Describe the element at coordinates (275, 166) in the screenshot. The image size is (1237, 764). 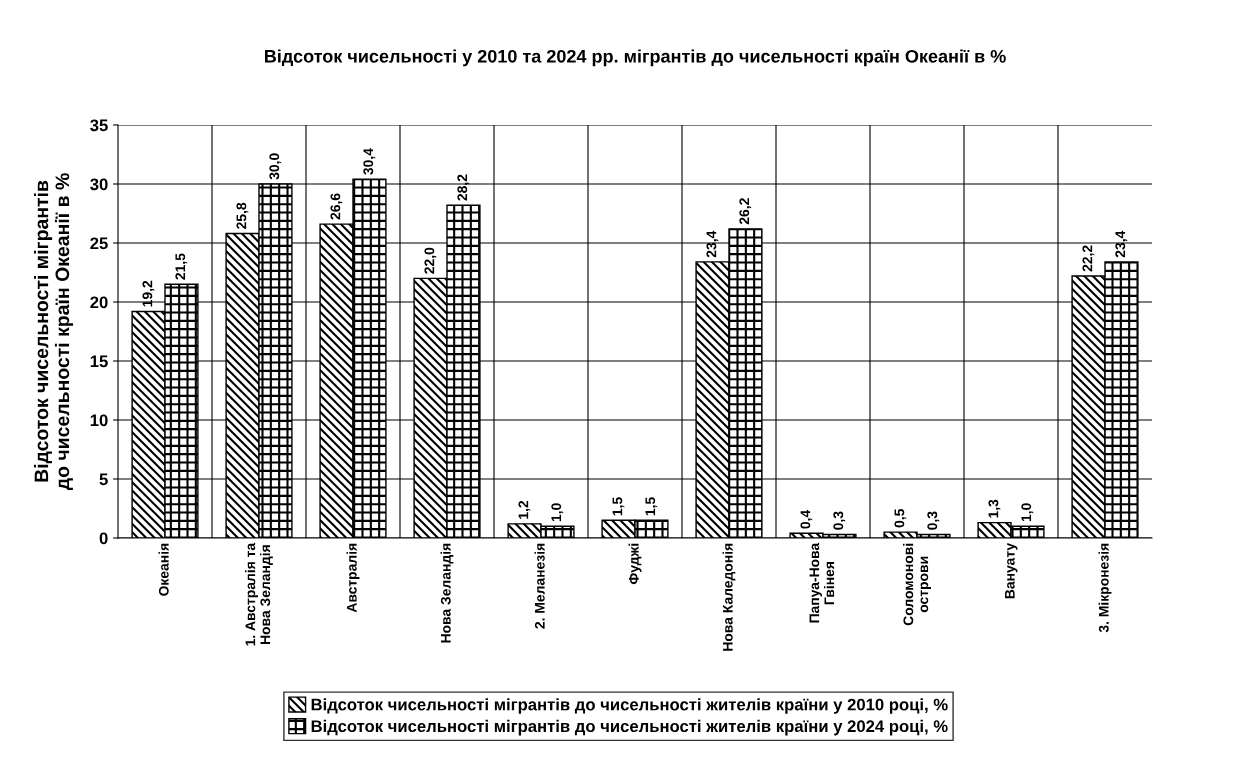
I see `data-label: 30,0` at that location.